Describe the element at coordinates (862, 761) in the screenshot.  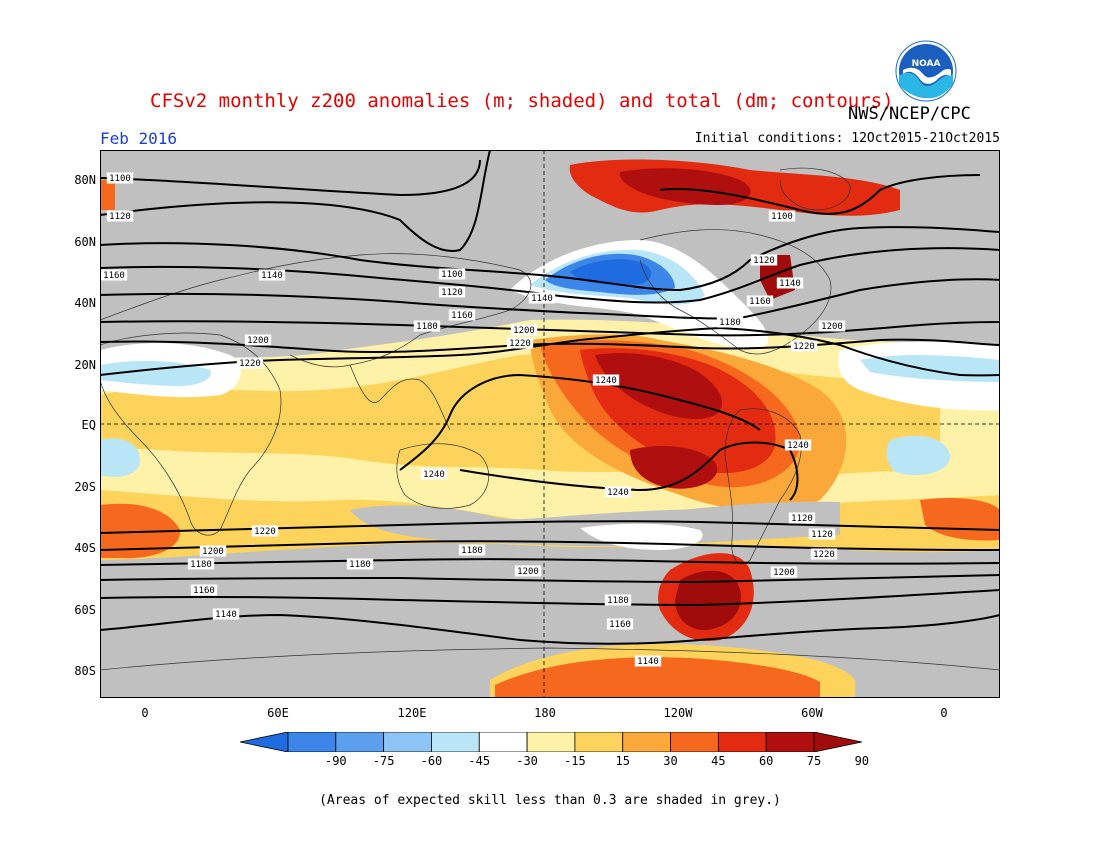
I see `colorbar-label: 90` at that location.